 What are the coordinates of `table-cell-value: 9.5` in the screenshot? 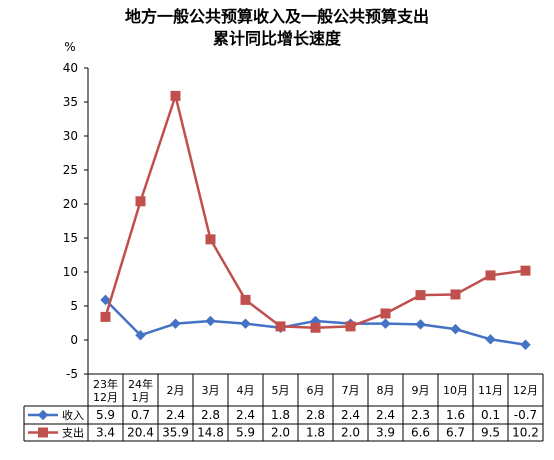 It's located at (490, 433).